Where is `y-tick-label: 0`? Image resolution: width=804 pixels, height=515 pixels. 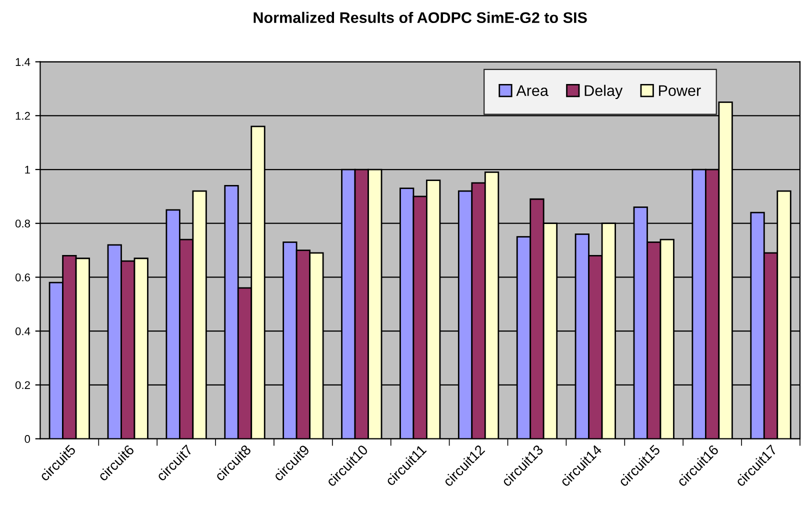 y-tick-label: 0 is located at coordinates (27, 439).